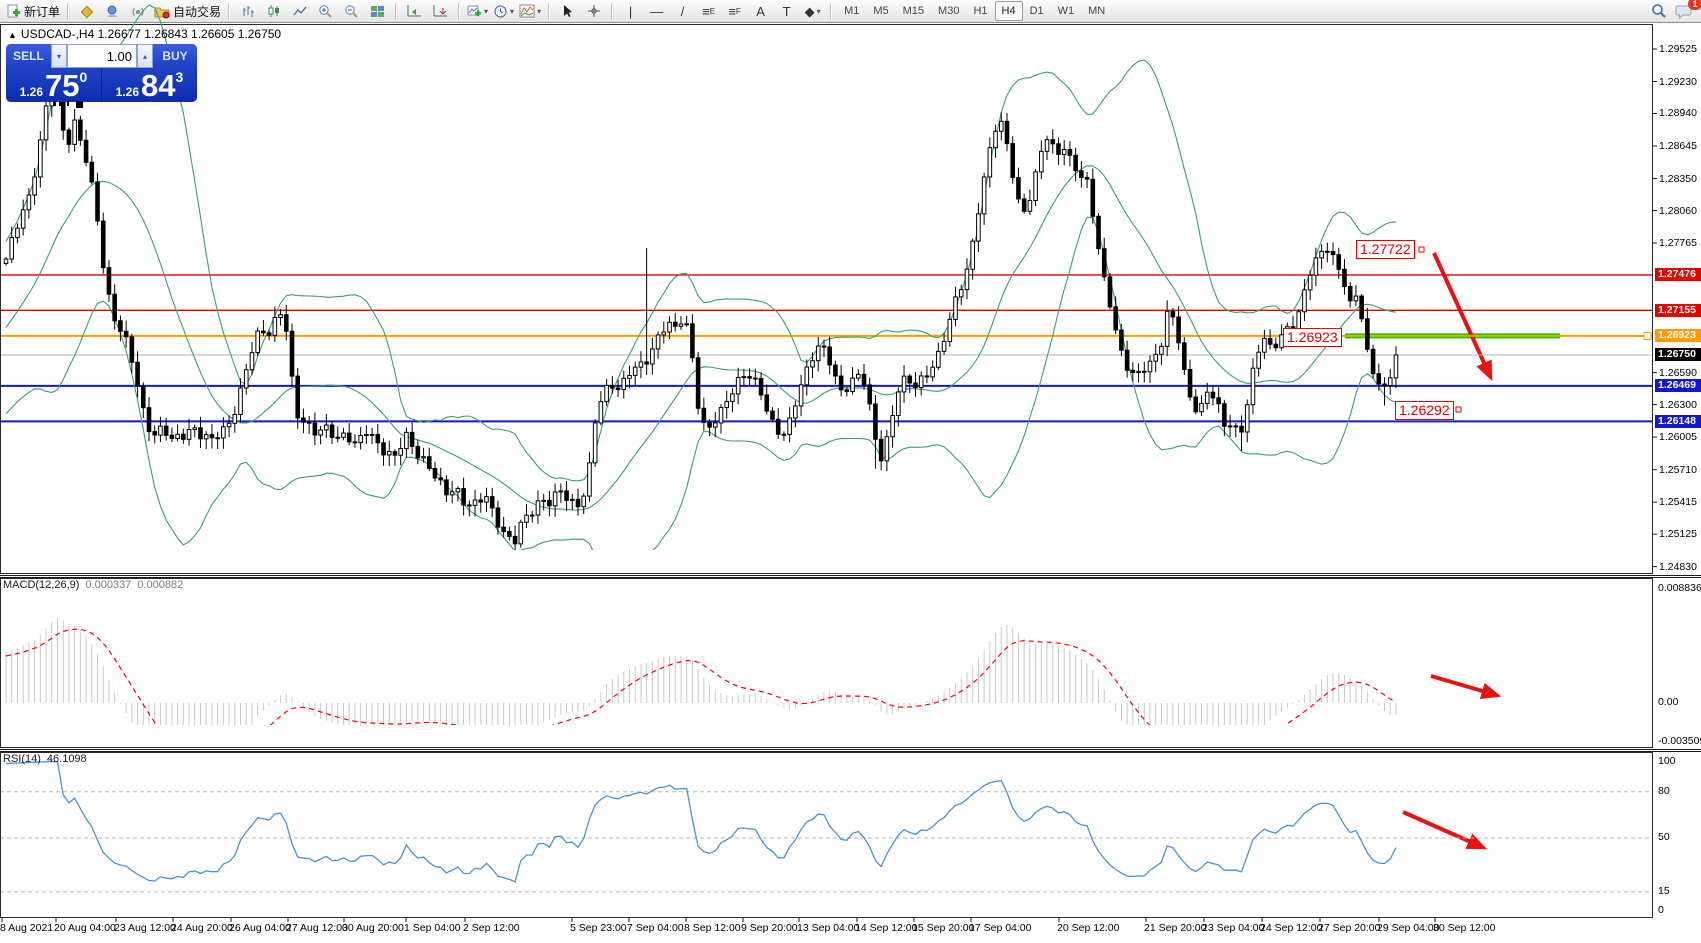 This screenshot has height=943, width=1701. What do you see at coordinates (112, 11) in the screenshot?
I see `community-button` at bounding box center [112, 11].